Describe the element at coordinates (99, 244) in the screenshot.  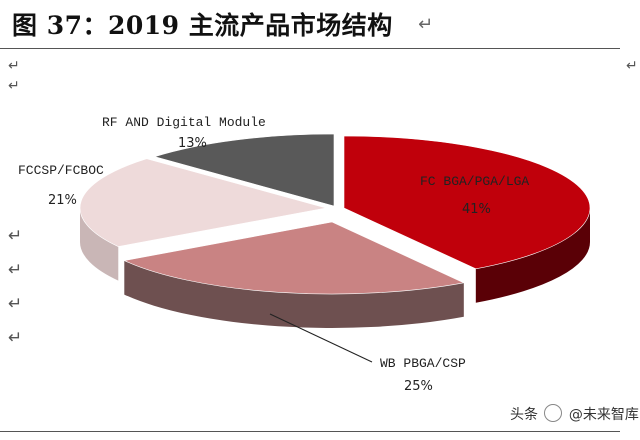
I see `pie-side-fccsp` at that location.